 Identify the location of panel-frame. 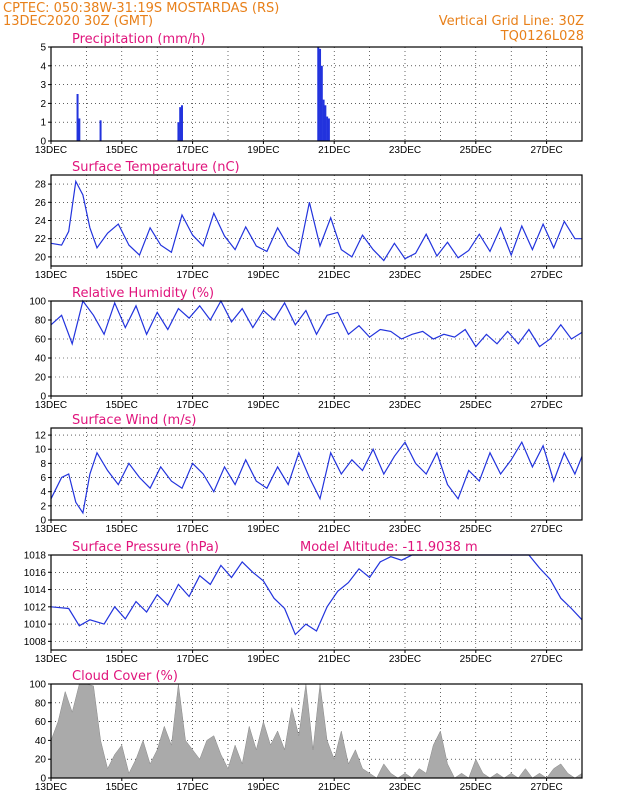
(316, 220).